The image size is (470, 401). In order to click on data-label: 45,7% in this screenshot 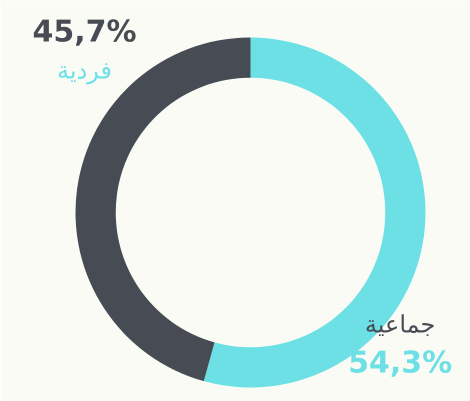, I will do `click(84, 32)`.